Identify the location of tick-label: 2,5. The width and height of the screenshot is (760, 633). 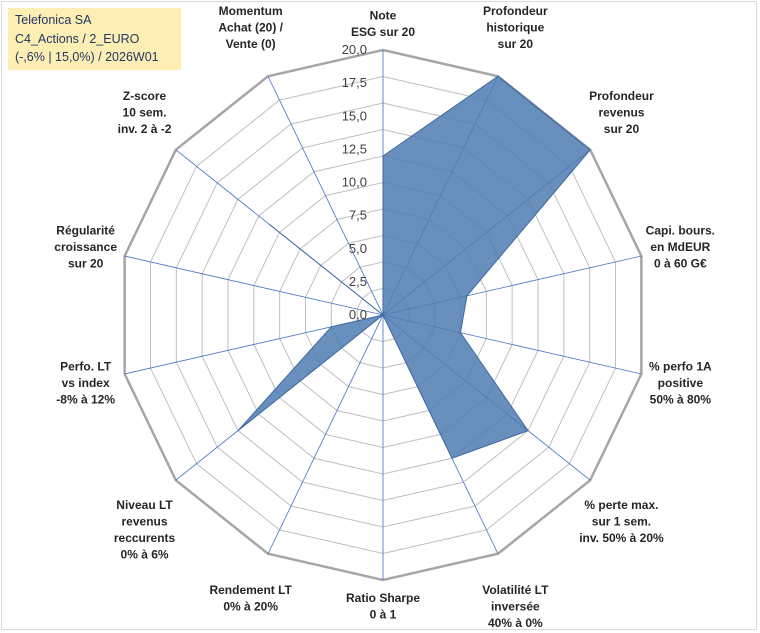
(358, 281).